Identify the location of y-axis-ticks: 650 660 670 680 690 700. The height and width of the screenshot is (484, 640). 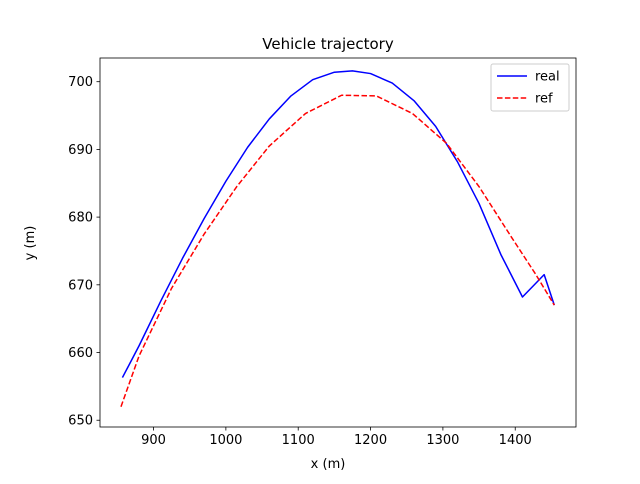
(84, 252).